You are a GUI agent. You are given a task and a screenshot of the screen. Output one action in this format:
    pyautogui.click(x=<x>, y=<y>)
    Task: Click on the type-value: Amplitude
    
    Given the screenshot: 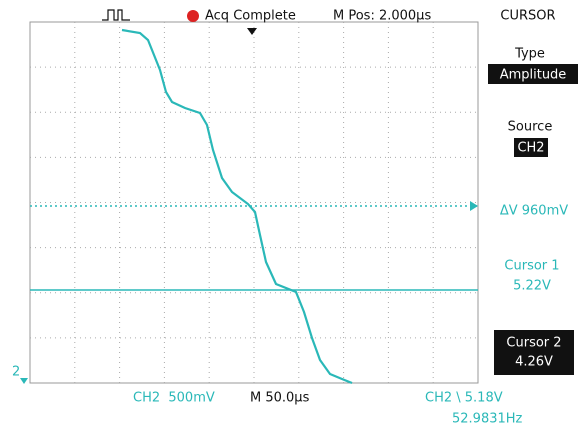 What is the action you would take?
    pyautogui.click(x=533, y=75)
    